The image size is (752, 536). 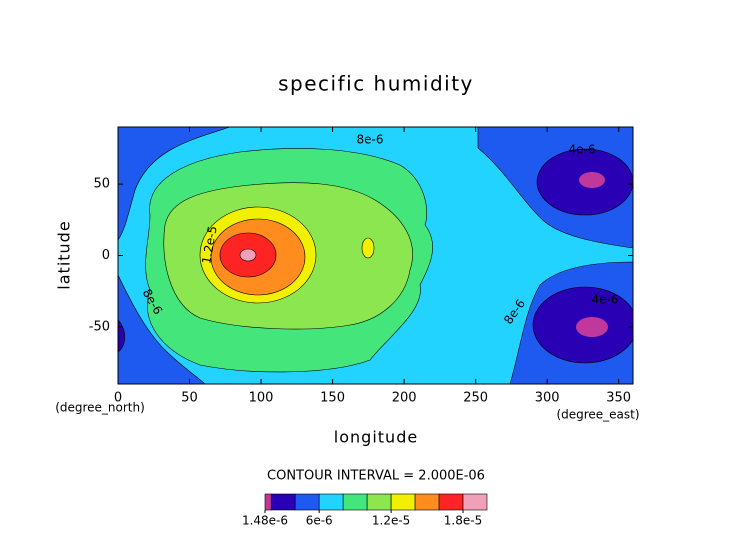 I want to click on y-axis-label: latitude, so click(x=64, y=254).